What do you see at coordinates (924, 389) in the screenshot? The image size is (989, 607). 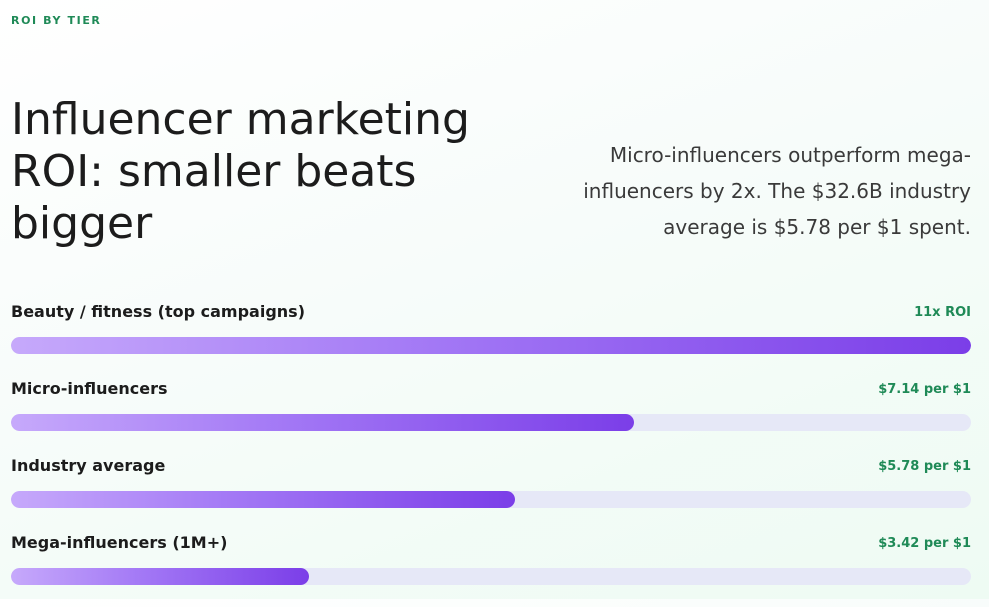 I see `bar-value-label: $7.14 per $1` at bounding box center [924, 389].